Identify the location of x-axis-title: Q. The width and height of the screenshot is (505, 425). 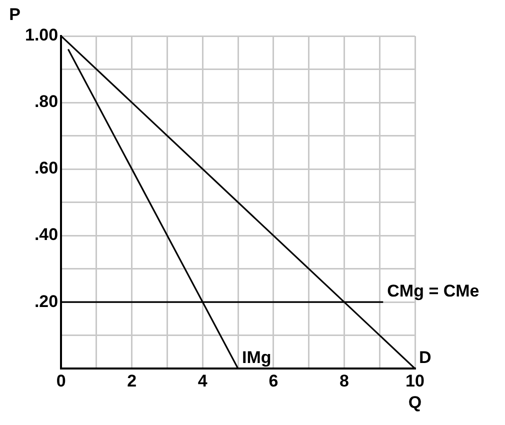
(415, 402).